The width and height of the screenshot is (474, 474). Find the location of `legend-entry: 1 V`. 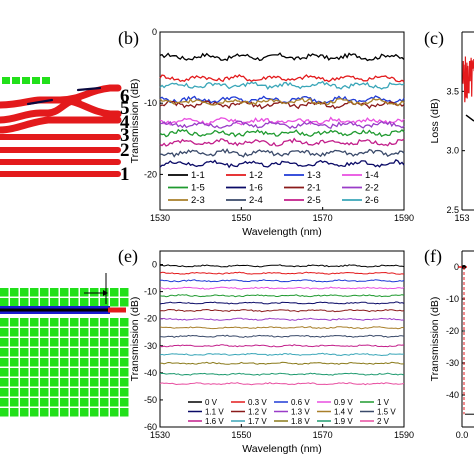

legend-entry: 1 V is located at coordinates (383, 402).